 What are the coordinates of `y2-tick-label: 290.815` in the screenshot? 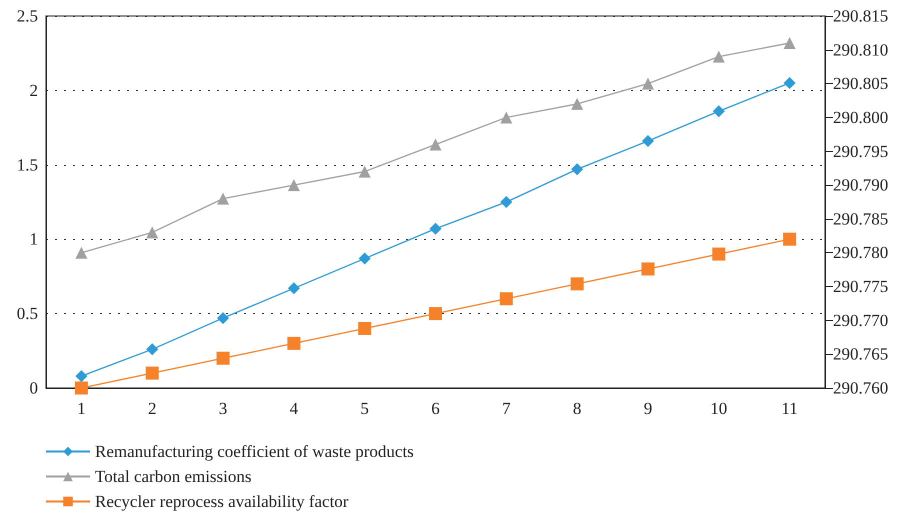 It's located at (860, 16).